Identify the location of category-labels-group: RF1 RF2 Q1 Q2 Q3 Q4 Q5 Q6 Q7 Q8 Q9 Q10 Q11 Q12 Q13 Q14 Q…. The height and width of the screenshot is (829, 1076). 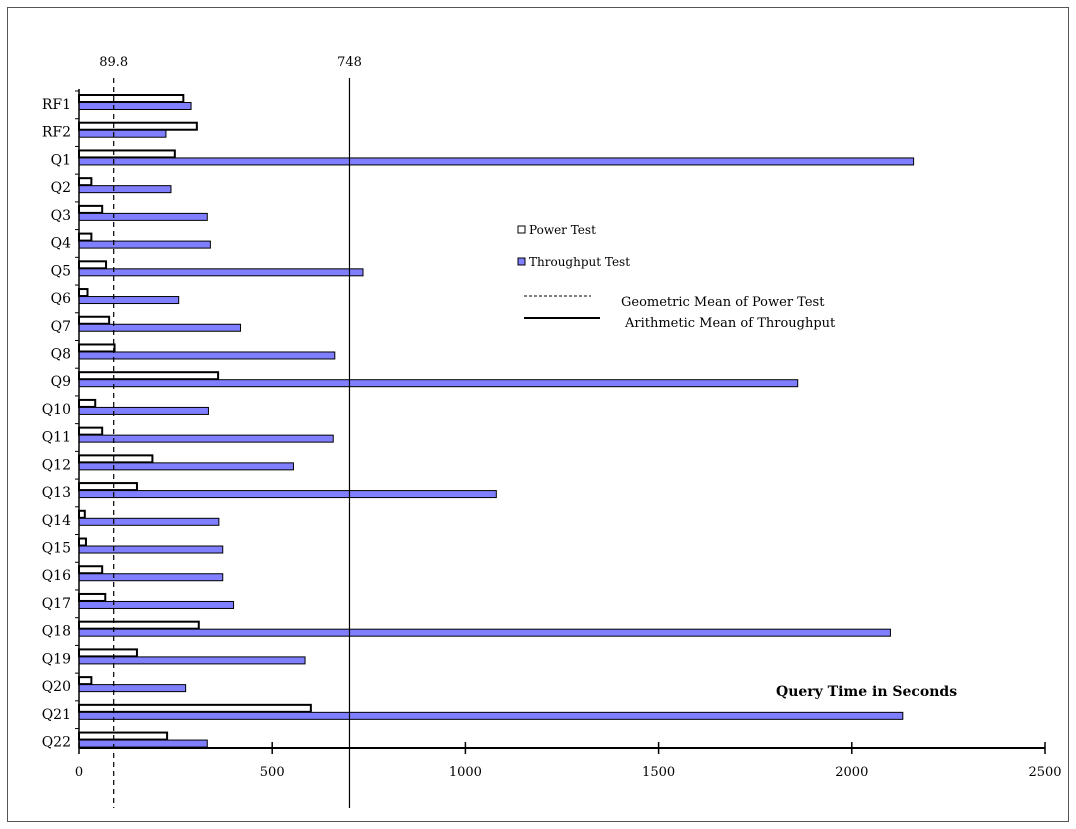
(56, 424).